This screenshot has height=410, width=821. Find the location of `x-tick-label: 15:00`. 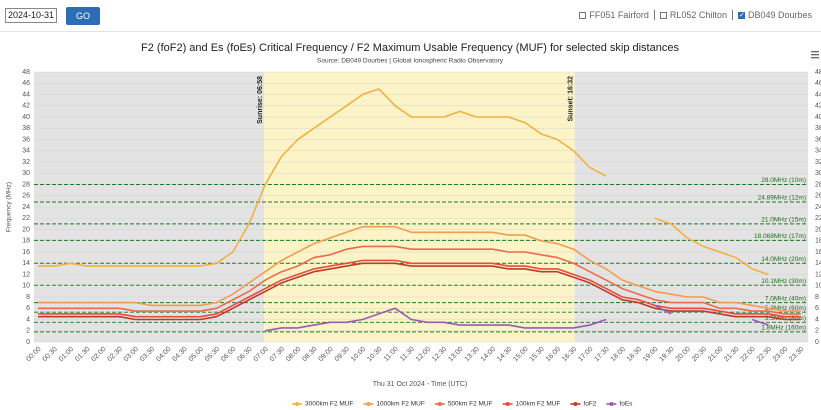

x-tick-label: 15:00 is located at coordinates (520, 354).